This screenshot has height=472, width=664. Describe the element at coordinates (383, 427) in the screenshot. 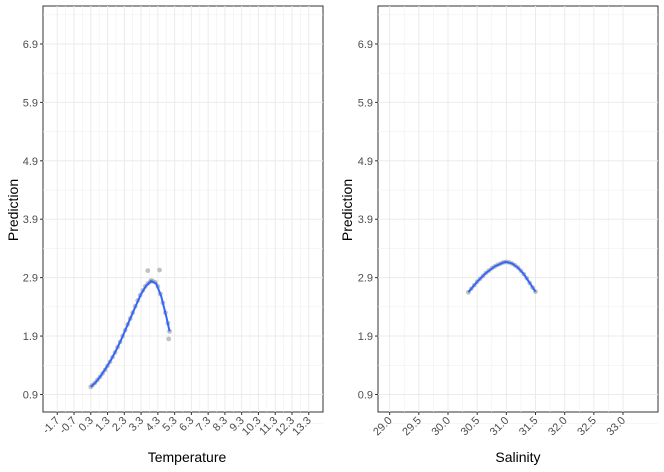

I see `x-tick-label: 29.0` at that location.